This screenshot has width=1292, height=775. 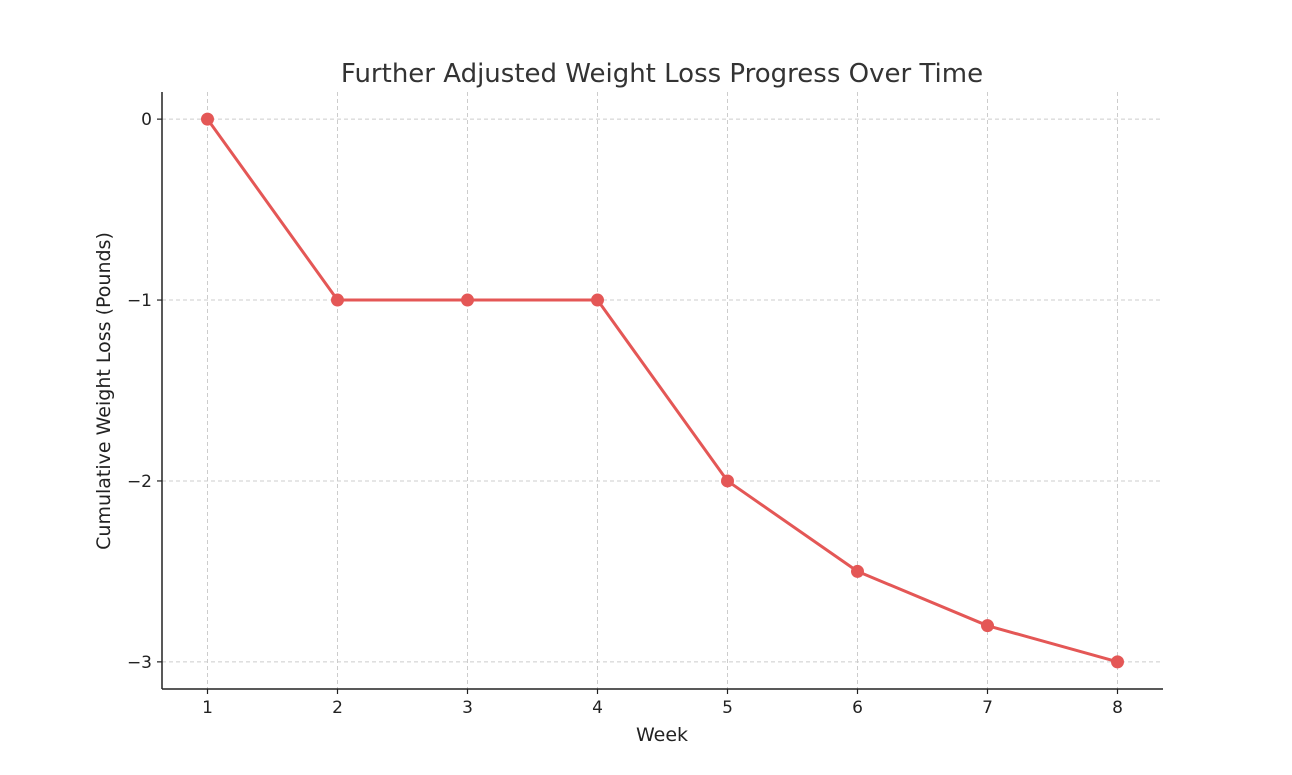 What do you see at coordinates (139, 482) in the screenshot?
I see `y-tick-label: −2` at bounding box center [139, 482].